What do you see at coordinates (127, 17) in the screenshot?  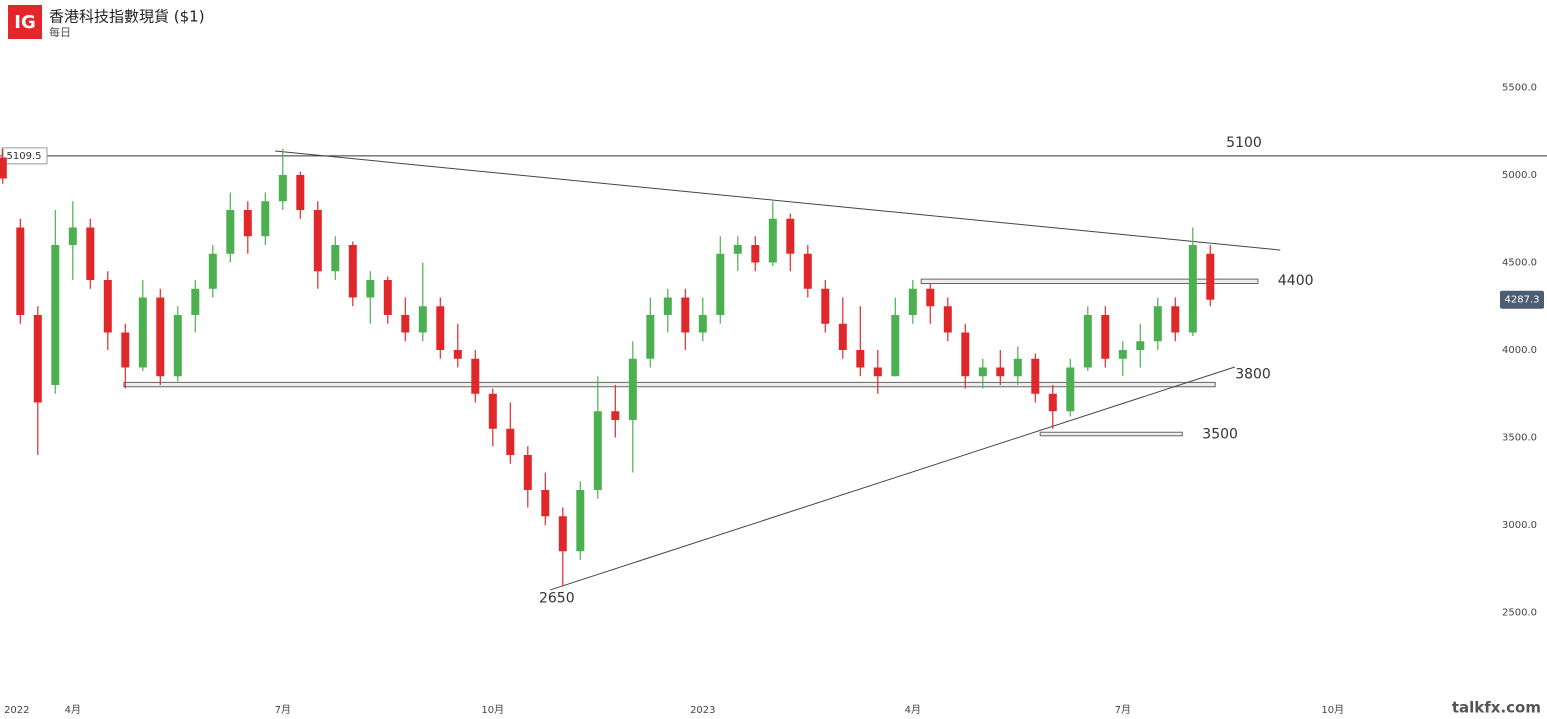 I see `title: 香港科技指數現貨 ($1)` at bounding box center [127, 17].